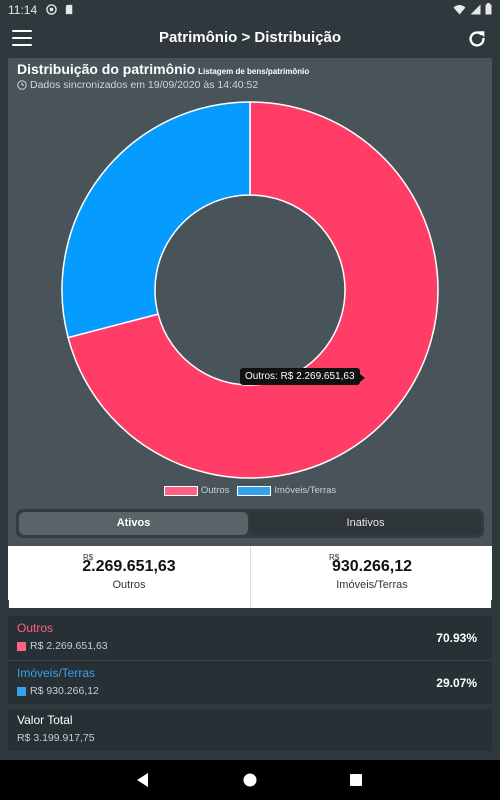 The width and height of the screenshot is (500, 800). What do you see at coordinates (156, 220) in the screenshot?
I see `slice-imoveis-terras` at bounding box center [156, 220].